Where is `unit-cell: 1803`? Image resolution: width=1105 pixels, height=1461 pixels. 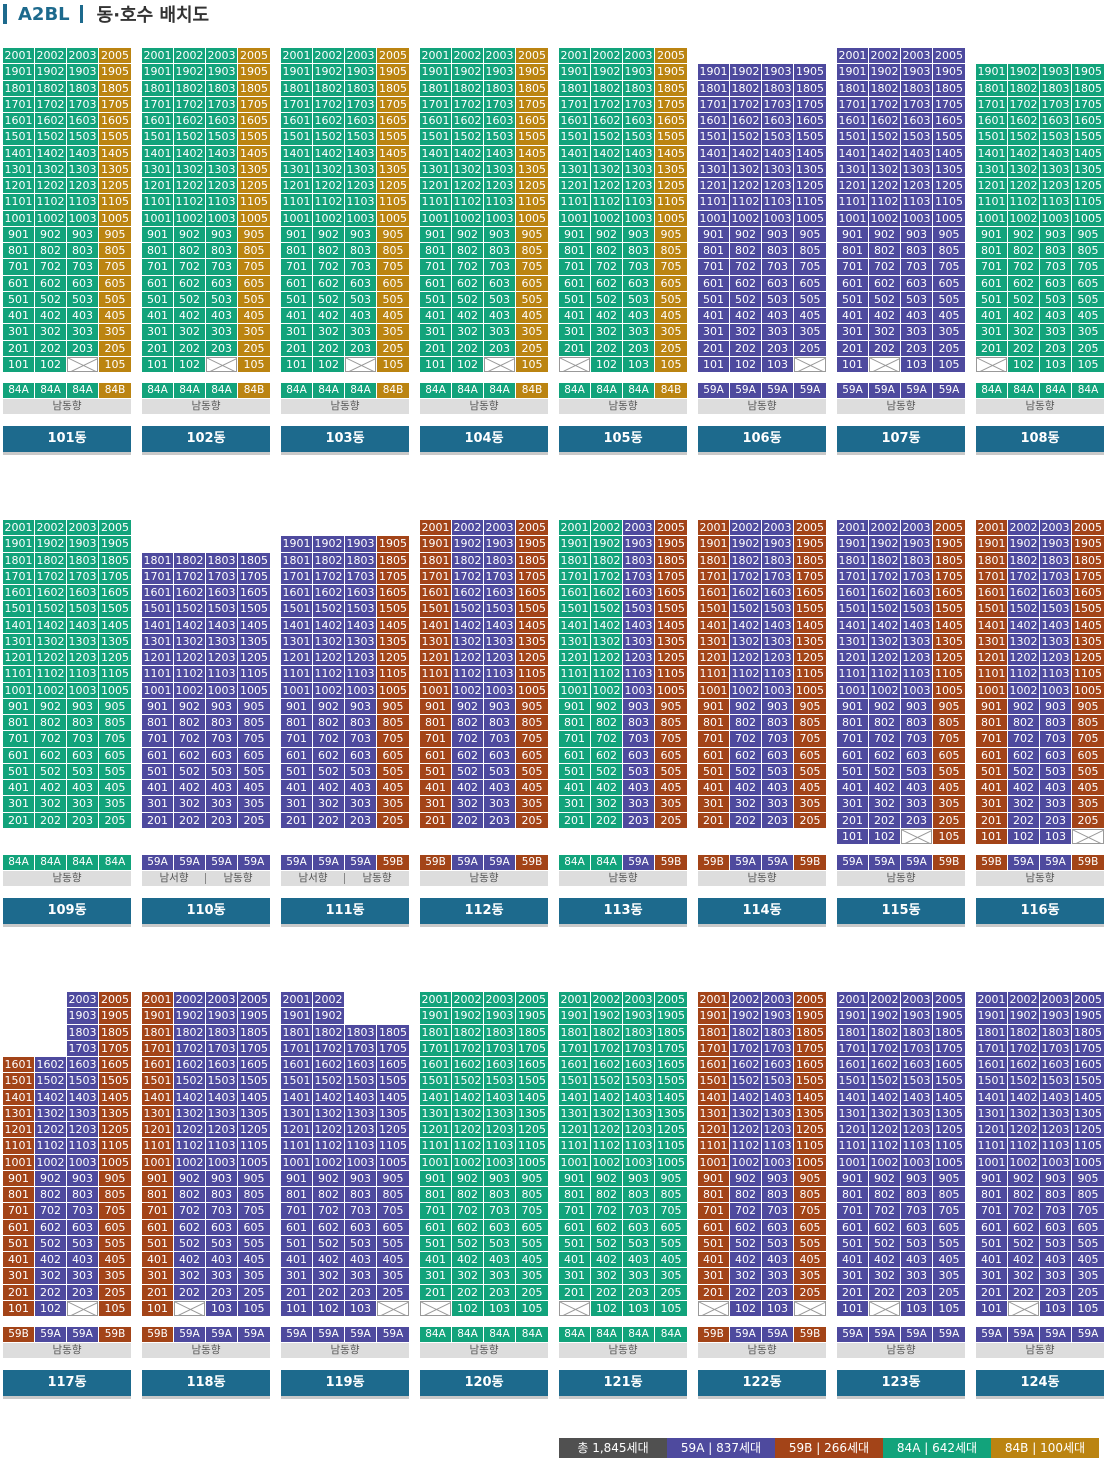 unit-cell: 1803 is located at coordinates (1055, 1032).